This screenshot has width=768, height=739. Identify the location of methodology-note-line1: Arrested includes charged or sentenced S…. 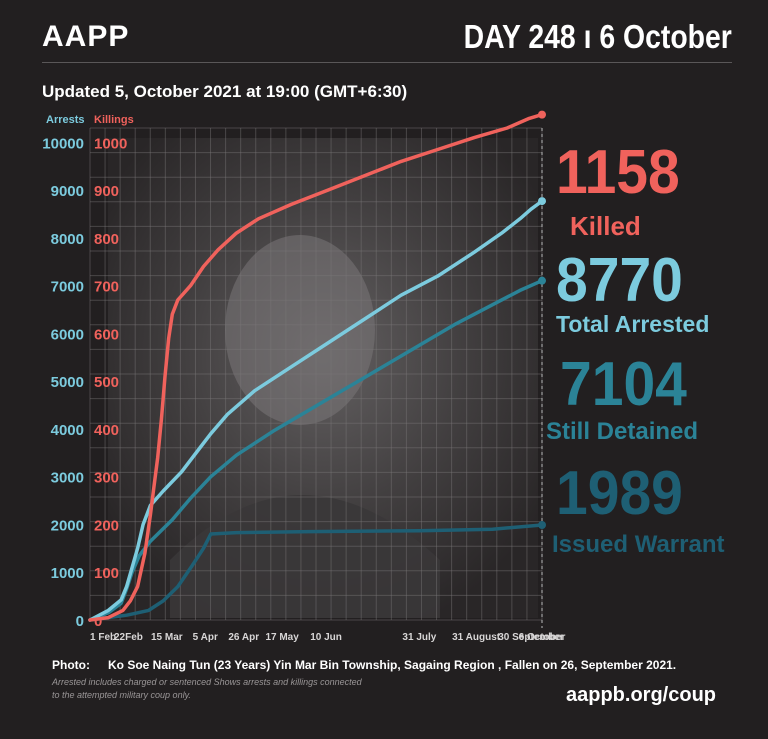
(207, 682).